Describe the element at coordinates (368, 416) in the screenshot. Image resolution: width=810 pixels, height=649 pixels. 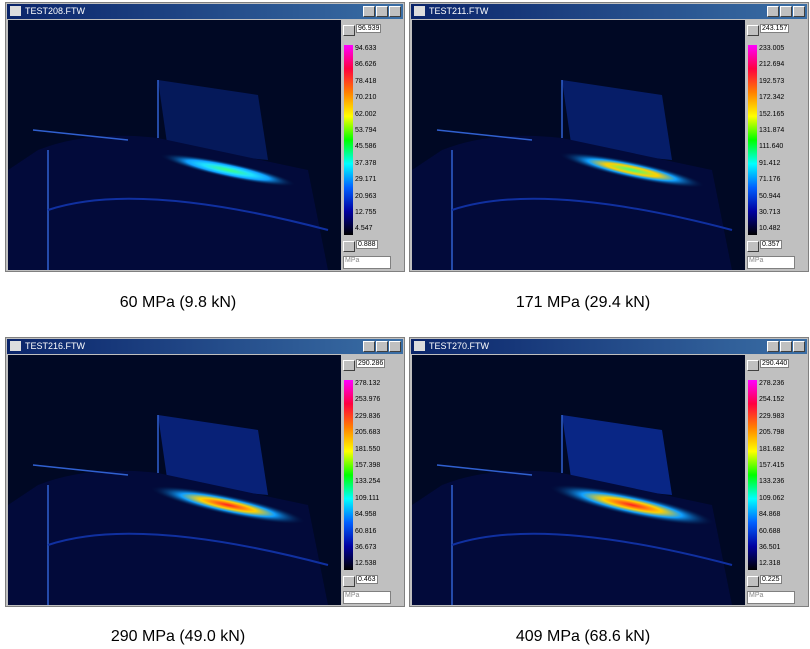
I see `scale-label: 229.836` at that location.